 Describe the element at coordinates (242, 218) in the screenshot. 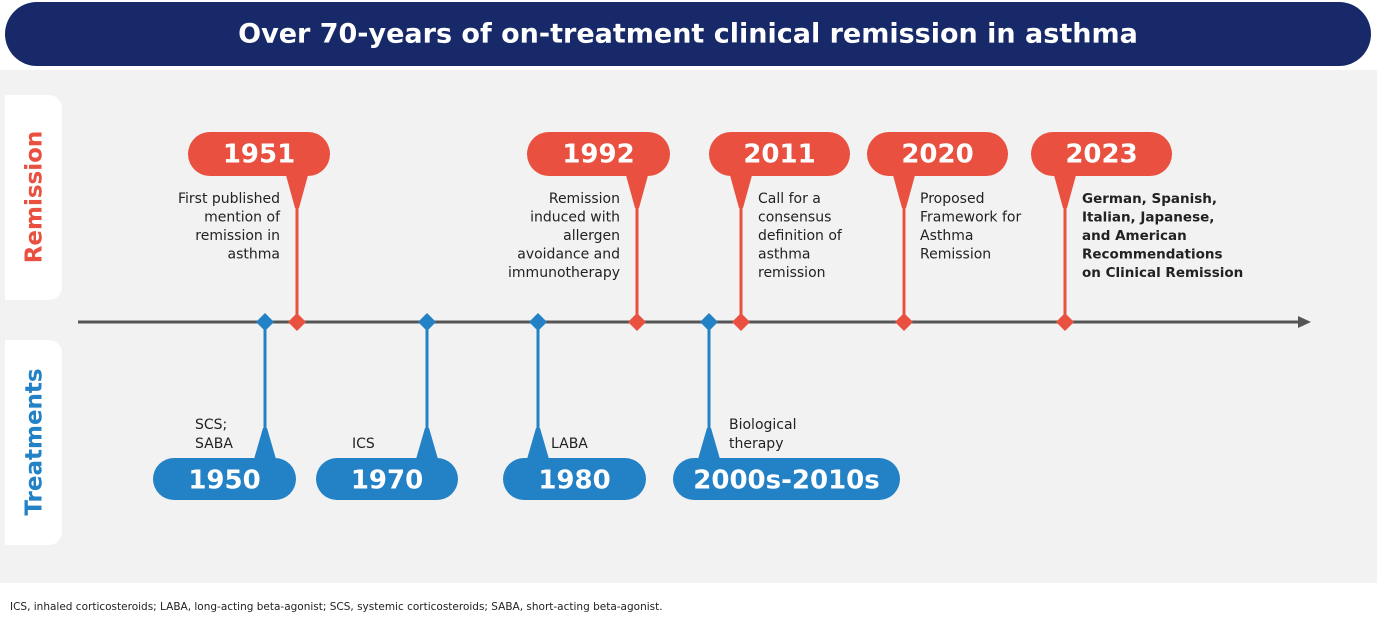

I see `remission-description: mention of` at that location.